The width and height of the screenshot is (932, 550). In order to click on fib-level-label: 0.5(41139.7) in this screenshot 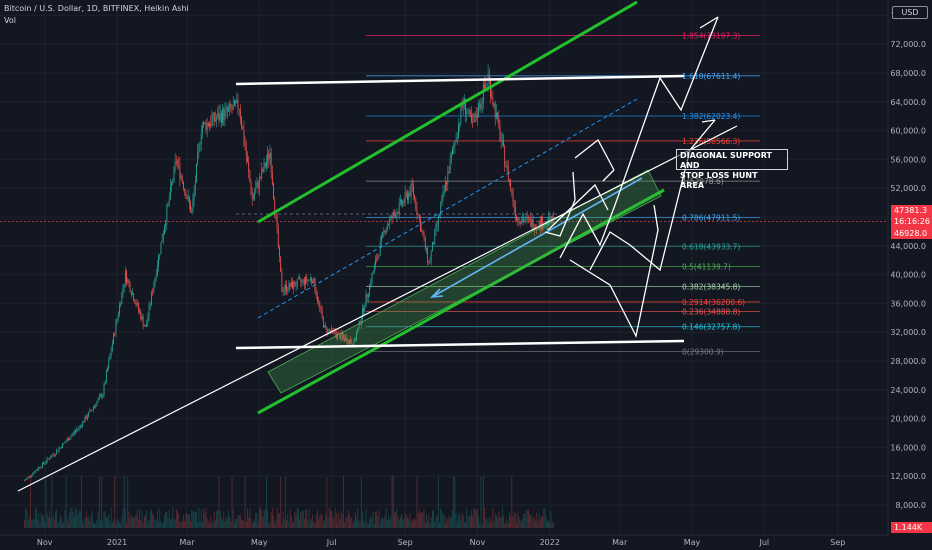, I will do `click(706, 266)`.